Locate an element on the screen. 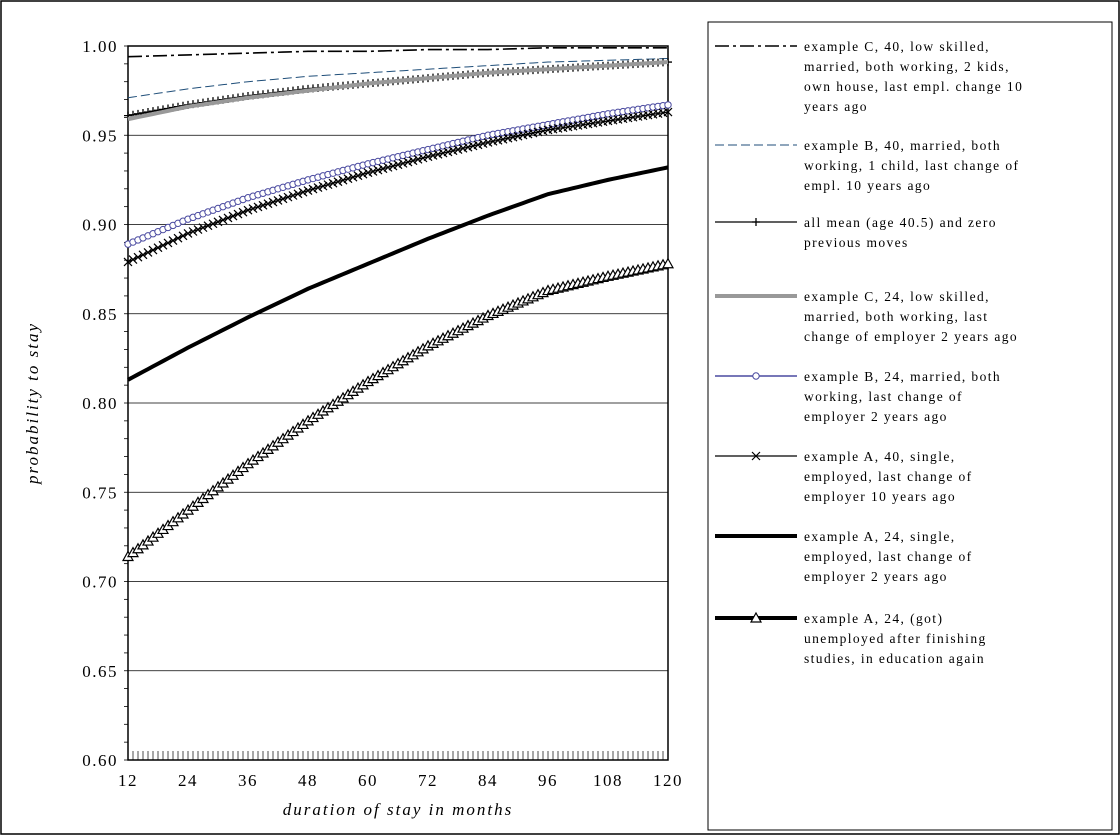 The width and height of the screenshot is (1120, 840). x-tick-label: 108 is located at coordinates (608, 780).